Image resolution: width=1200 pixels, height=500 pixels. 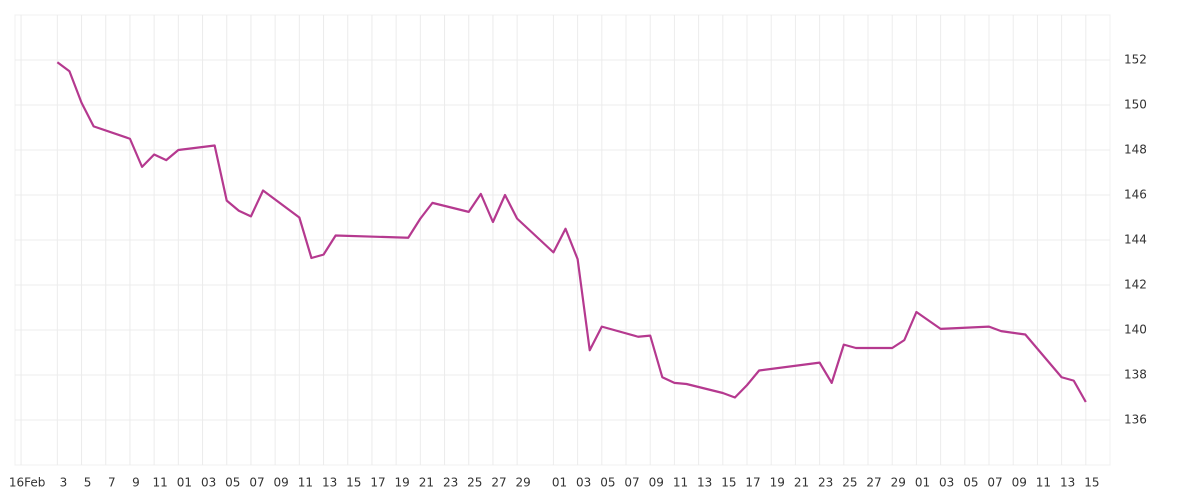 What do you see at coordinates (64, 483) in the screenshot?
I see `x-tick-label: 3` at bounding box center [64, 483].